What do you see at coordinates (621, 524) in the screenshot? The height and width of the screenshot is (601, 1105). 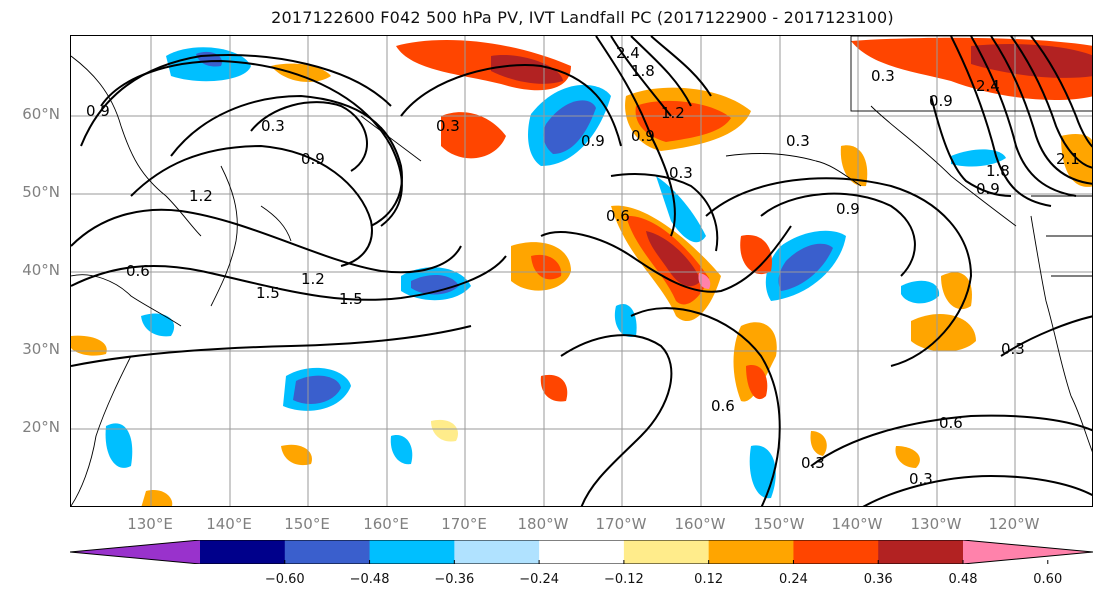 I see `lon-label: 170°W` at bounding box center [621, 524].